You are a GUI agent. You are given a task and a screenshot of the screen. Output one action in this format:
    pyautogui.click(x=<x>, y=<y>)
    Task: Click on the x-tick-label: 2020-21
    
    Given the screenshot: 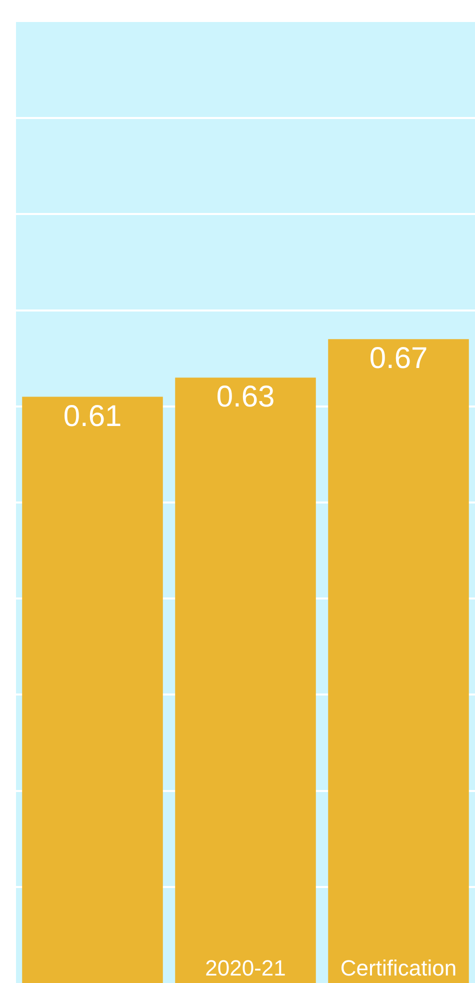 What is the action you would take?
    pyautogui.click(x=245, y=968)
    